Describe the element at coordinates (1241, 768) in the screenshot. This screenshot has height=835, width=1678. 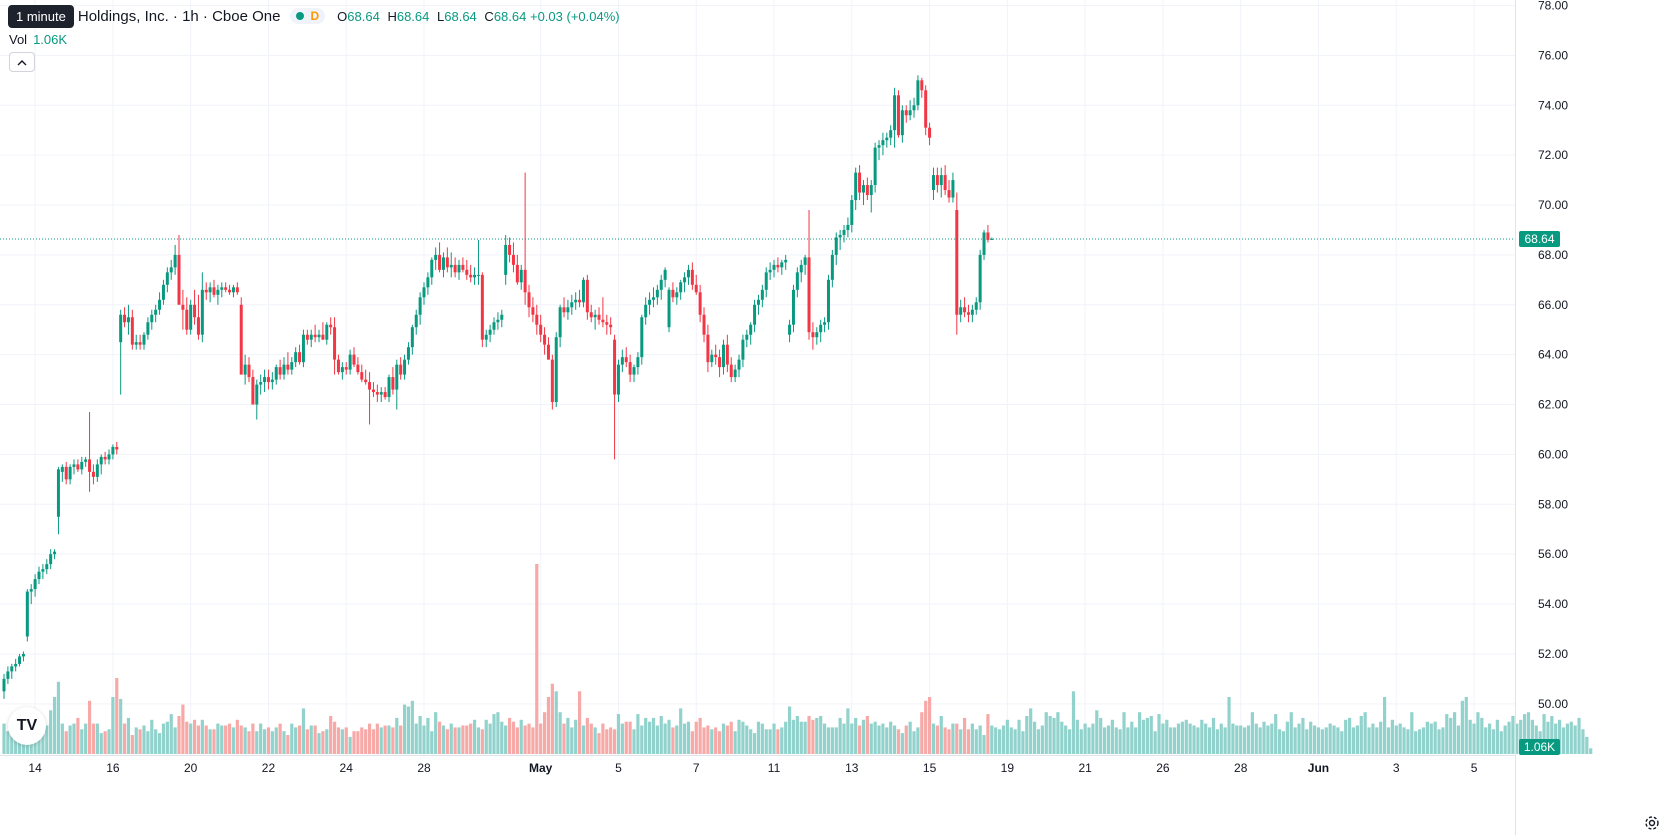
I see `time-tick-label: 28` at that location.